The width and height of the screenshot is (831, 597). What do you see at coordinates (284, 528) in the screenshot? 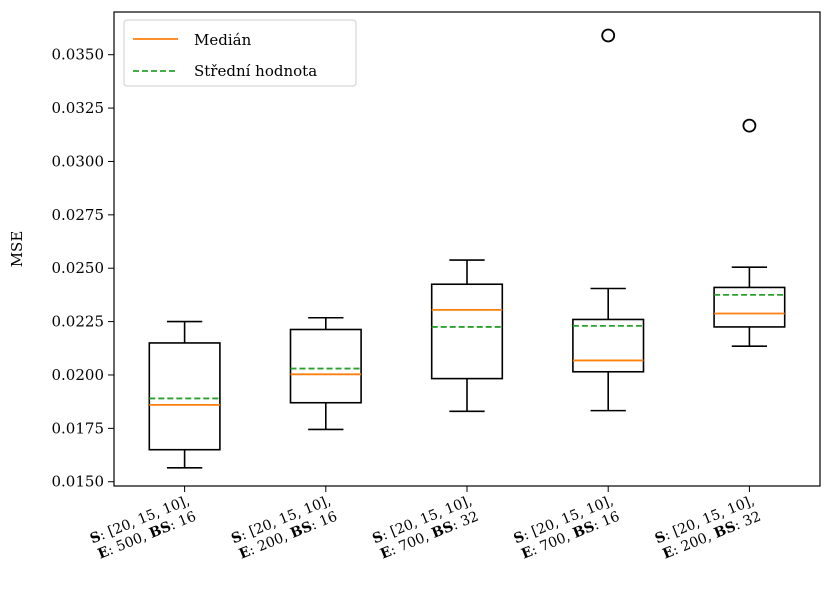
I see `x-tick-label: S: [20, 15, 10],E: 200, BS: 16` at bounding box center [284, 528].